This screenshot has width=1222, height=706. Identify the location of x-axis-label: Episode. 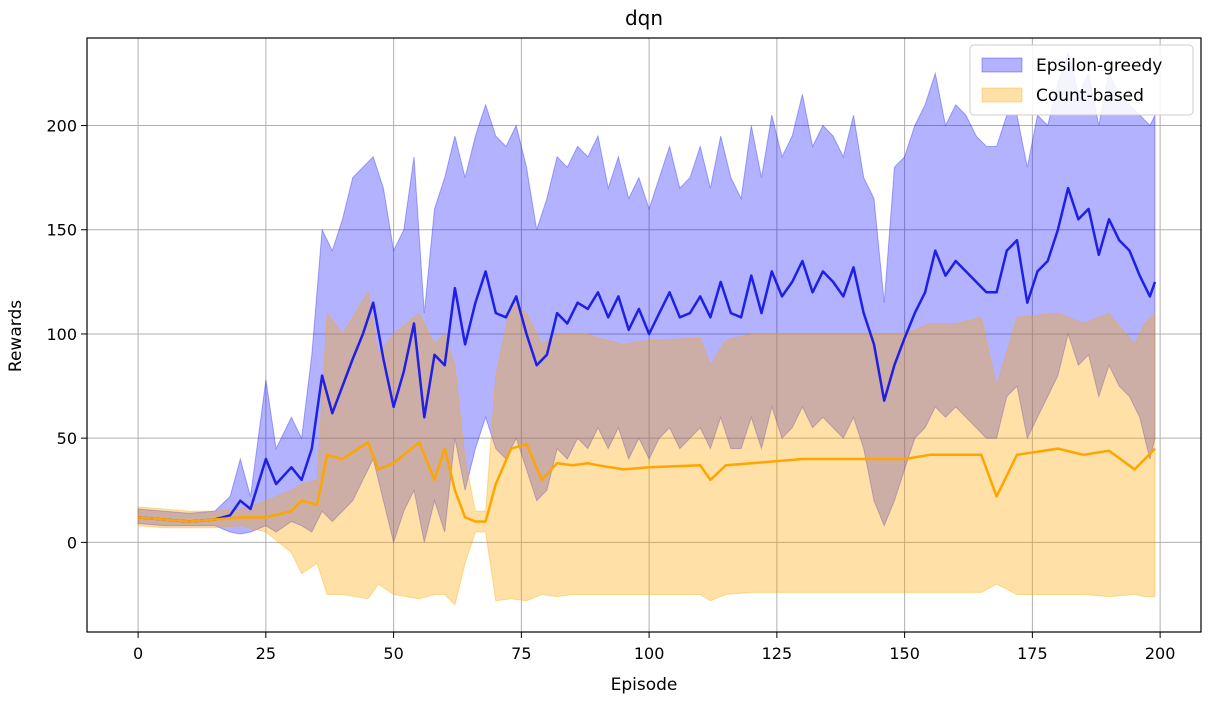
(644, 685).